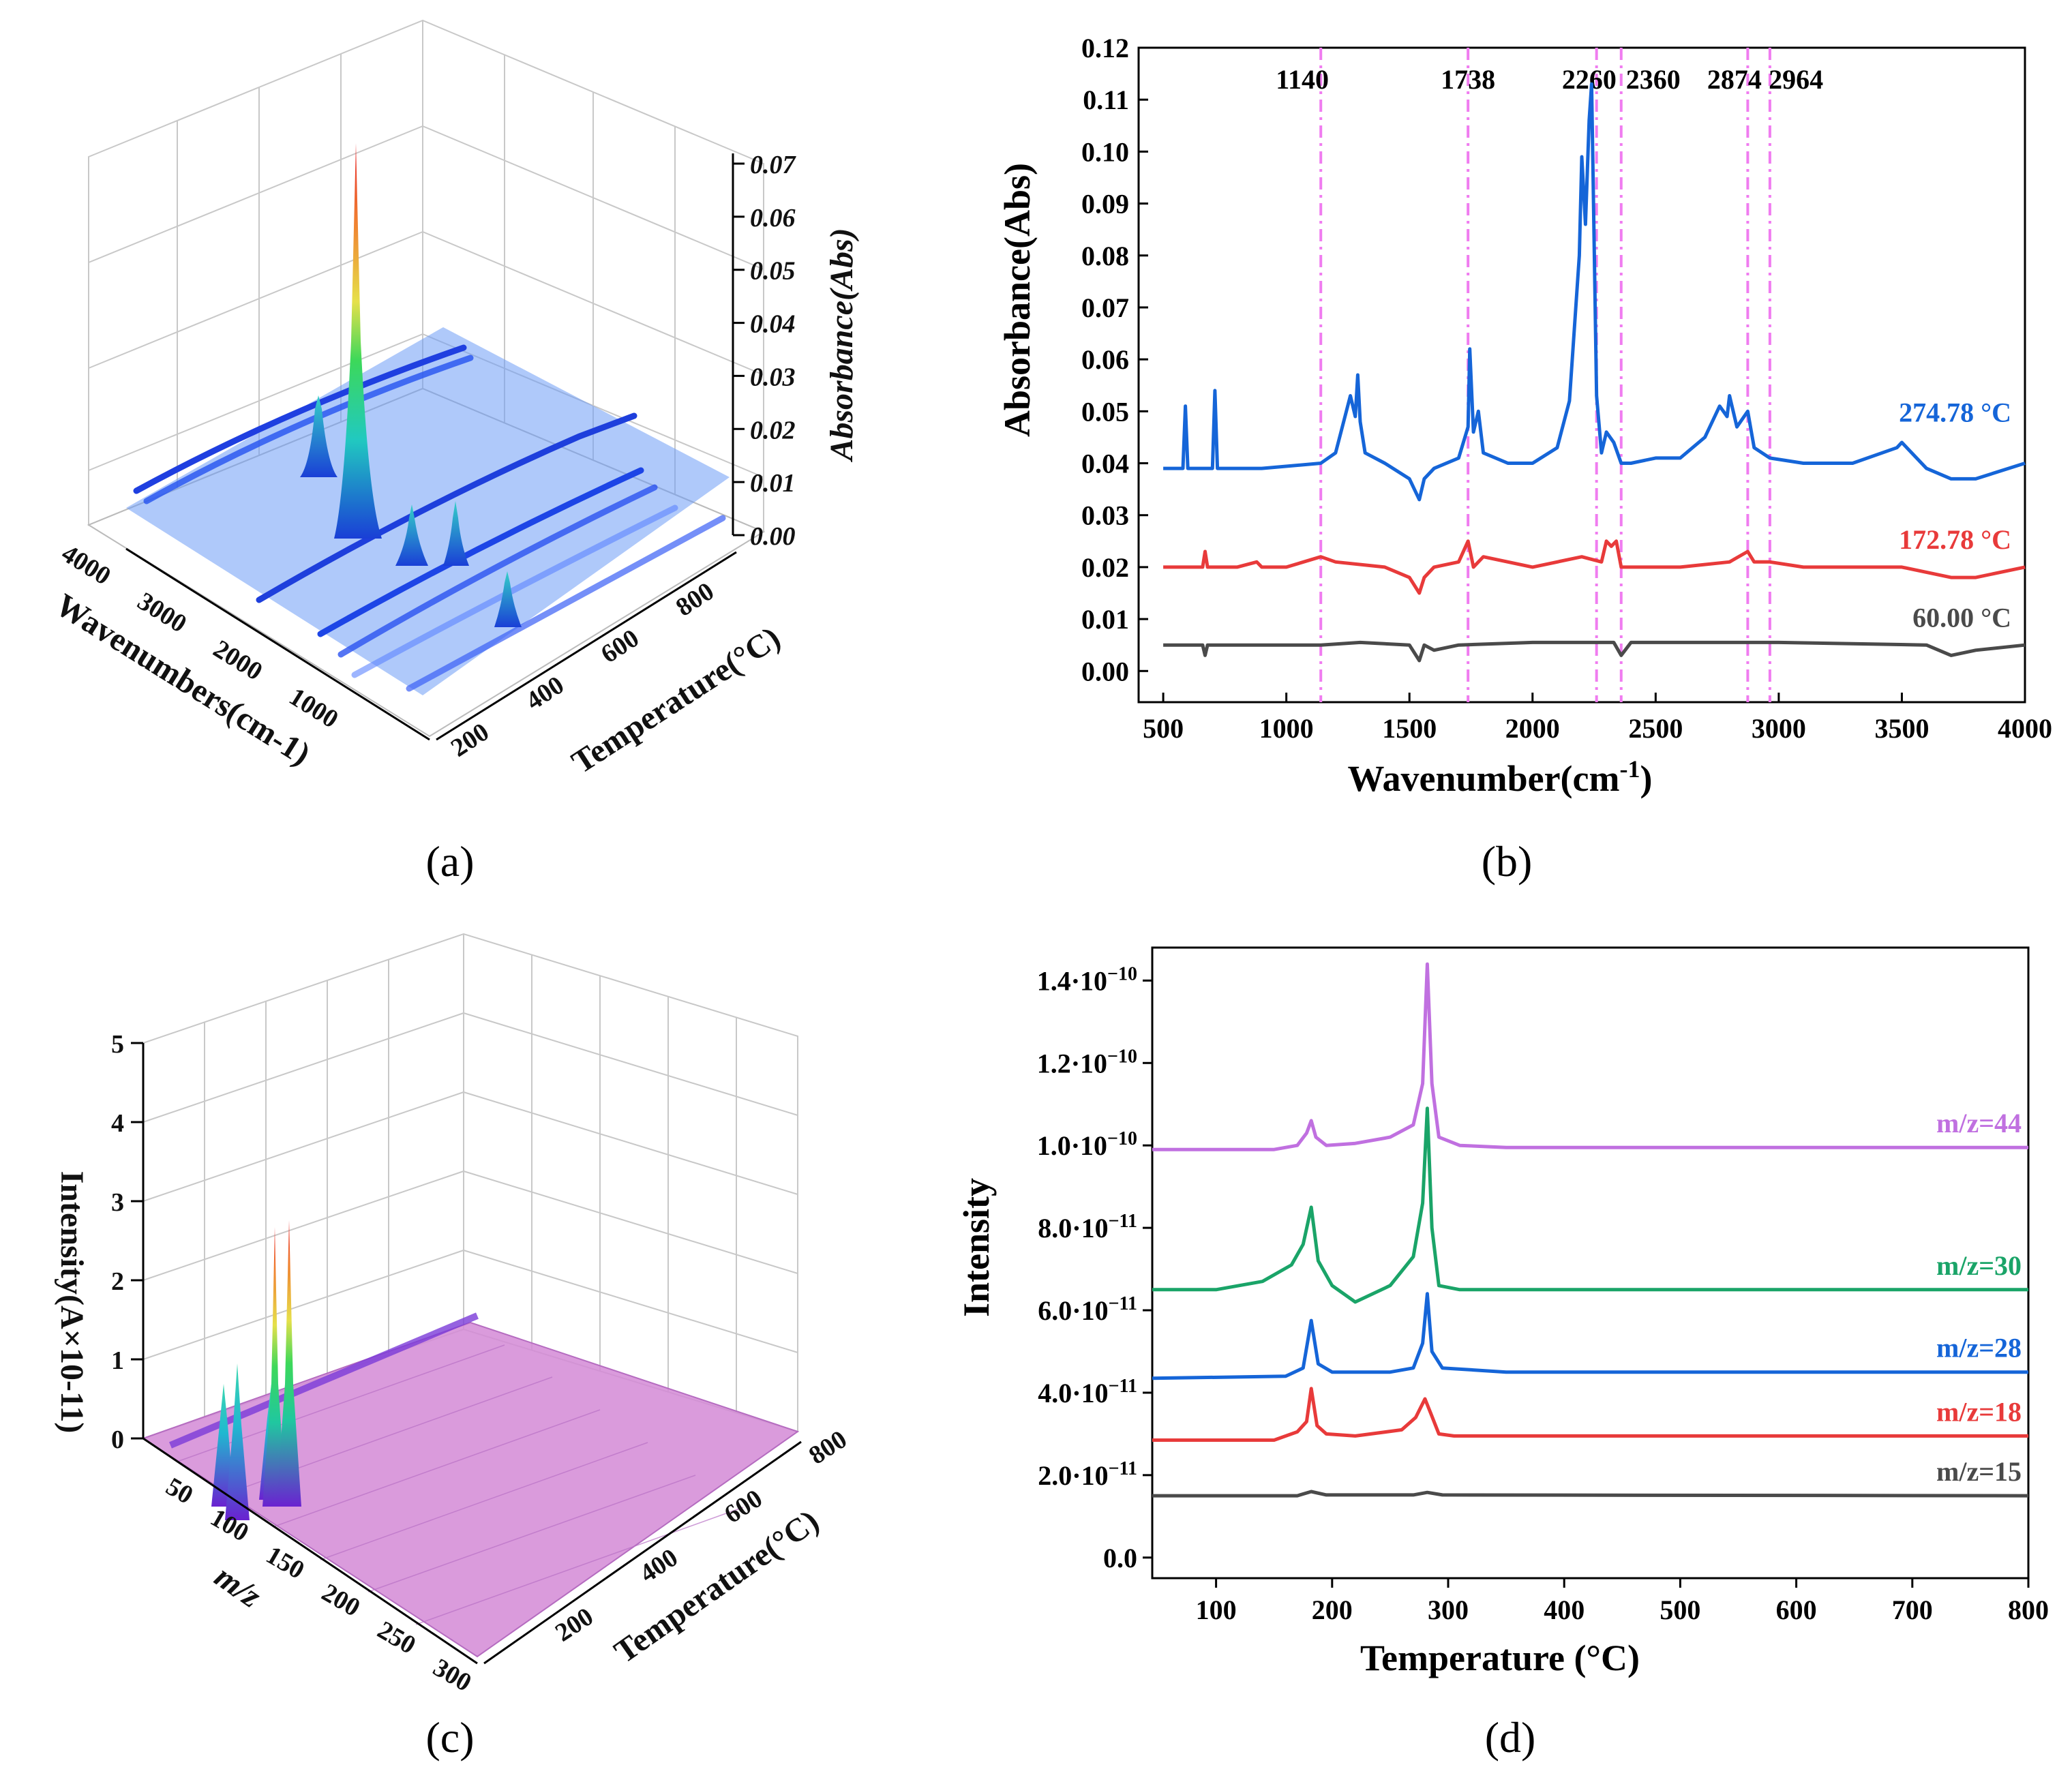 The image size is (2072, 1782). Describe the element at coordinates (774, 165) in the screenshot. I see `panel-a-z-tick-label: 0.07` at that location.